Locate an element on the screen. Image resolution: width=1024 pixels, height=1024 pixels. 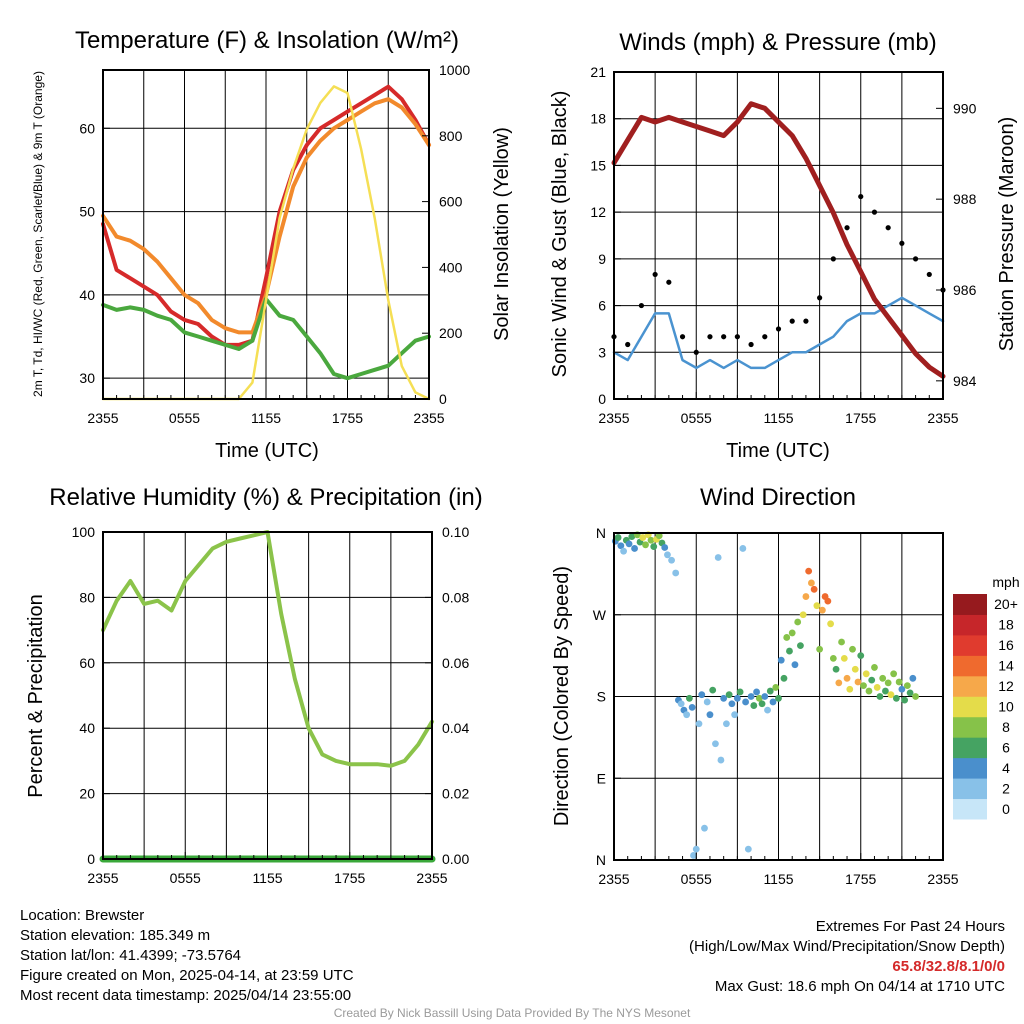
x-tick-label: 1155 is located at coordinates (778, 879).